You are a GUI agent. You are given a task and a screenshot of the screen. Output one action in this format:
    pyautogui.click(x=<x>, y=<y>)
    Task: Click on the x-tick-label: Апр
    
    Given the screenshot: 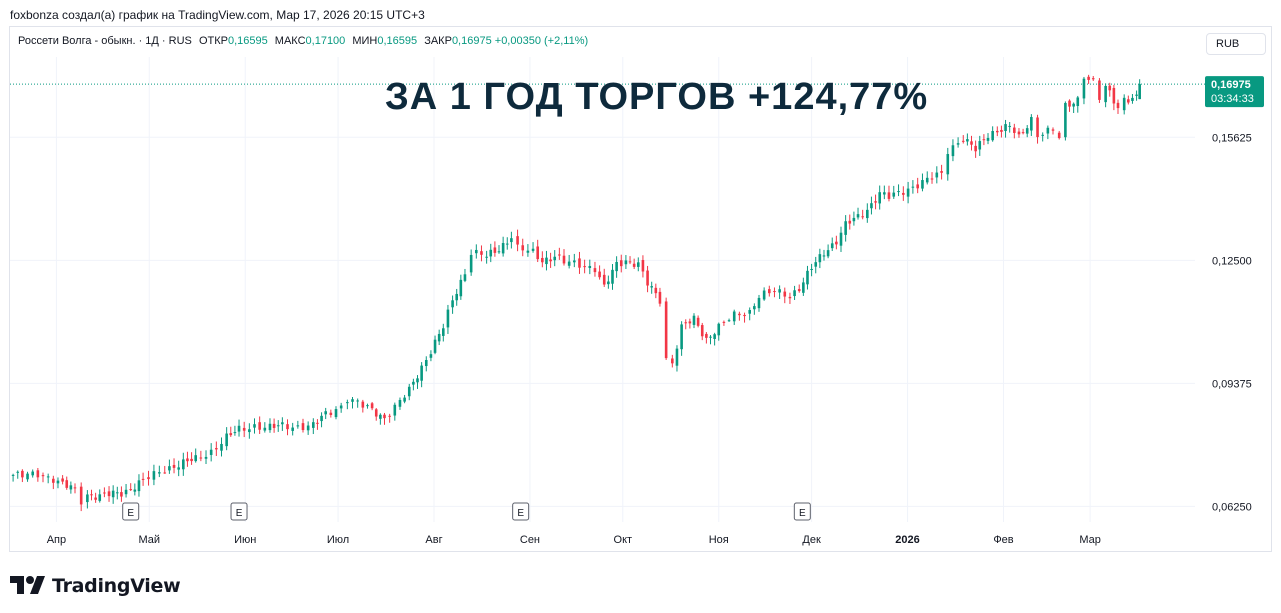 What is the action you would take?
    pyautogui.click(x=56, y=540)
    